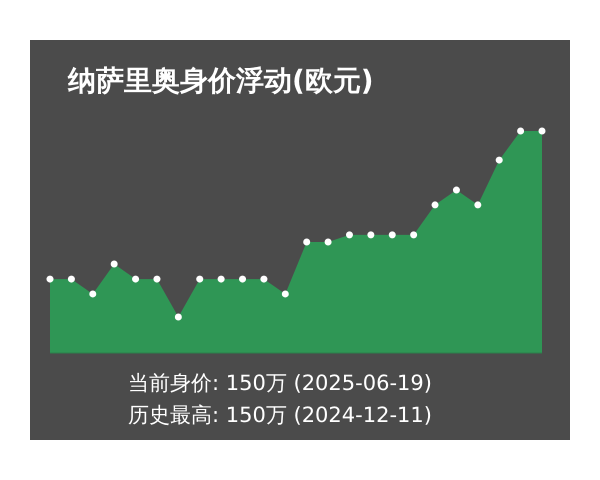  What do you see at coordinates (280, 415) in the screenshot?
I see `text: 历史最高: 150万 (2024-12-11)` at bounding box center [280, 415].